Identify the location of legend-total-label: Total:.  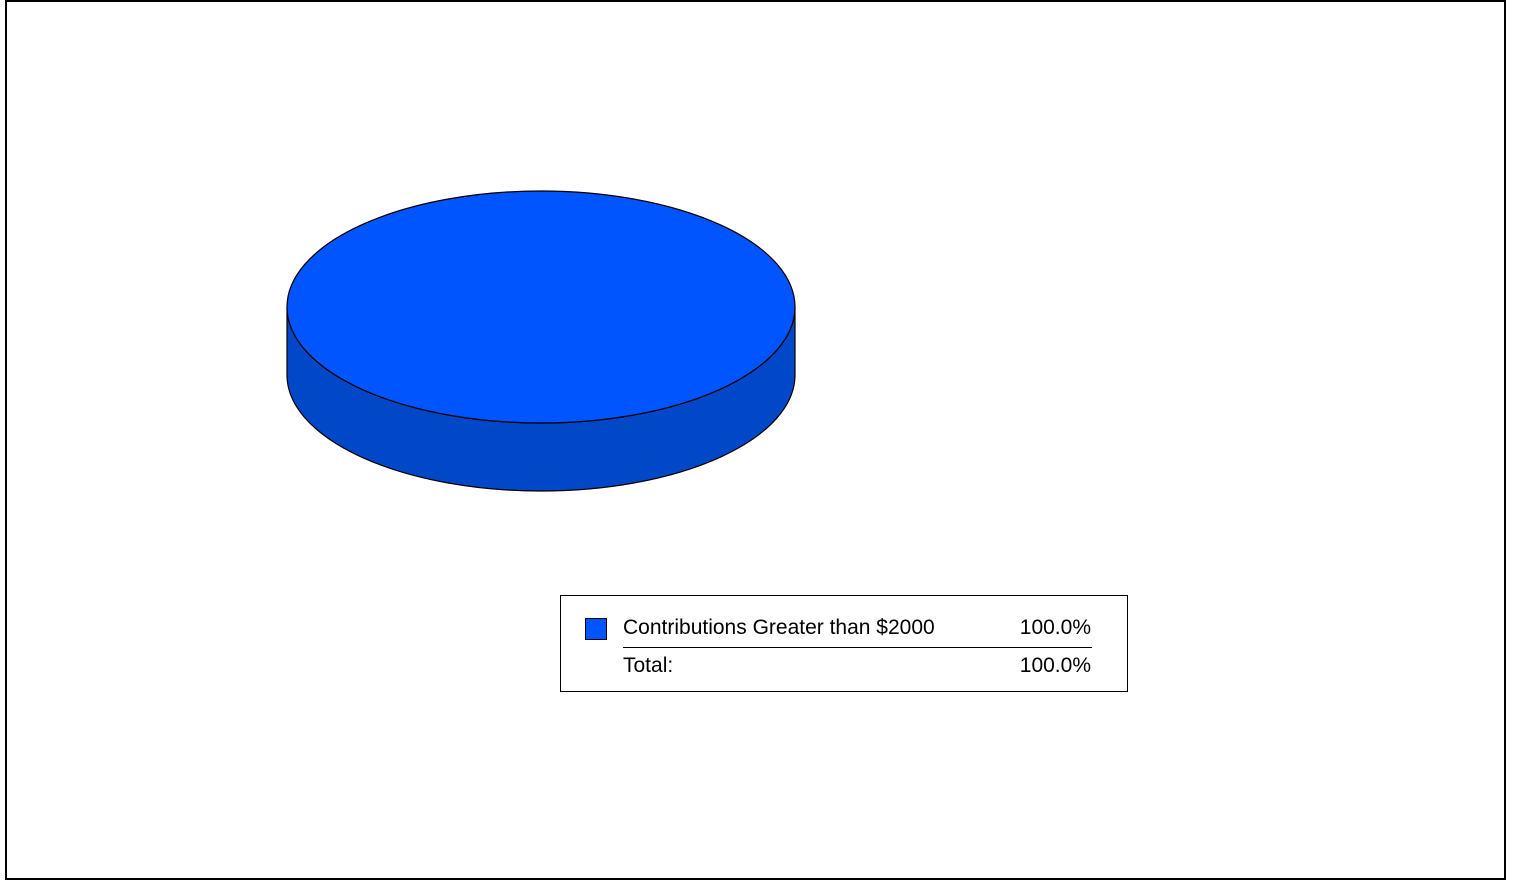
(648, 665).